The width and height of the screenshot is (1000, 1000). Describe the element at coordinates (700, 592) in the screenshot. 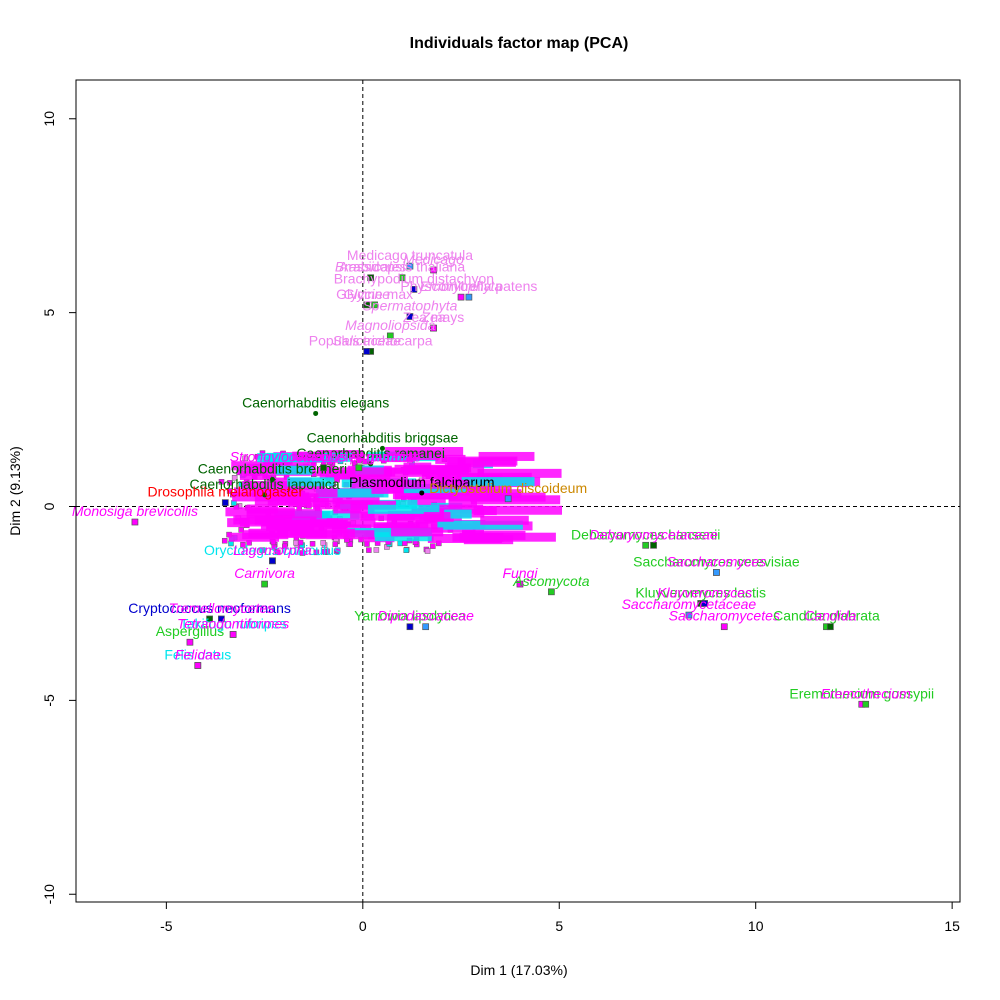

I see `point-label: Kluyveromyces lactis` at that location.